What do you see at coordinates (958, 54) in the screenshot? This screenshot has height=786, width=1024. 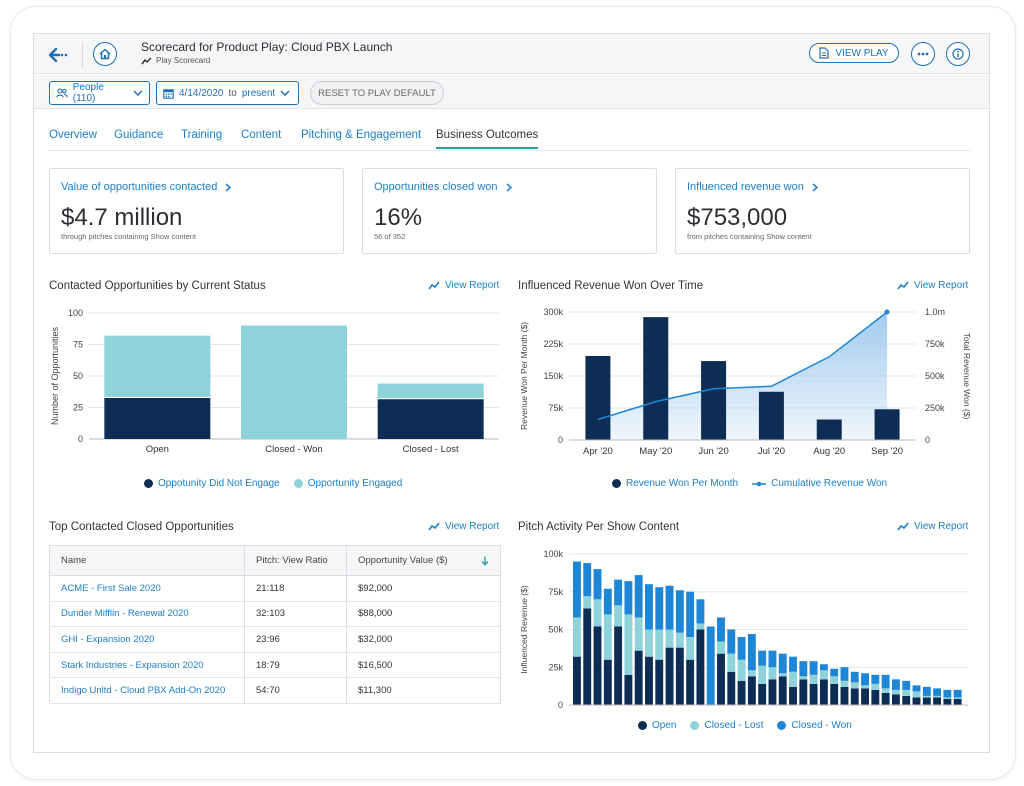 I see `info-button` at bounding box center [958, 54].